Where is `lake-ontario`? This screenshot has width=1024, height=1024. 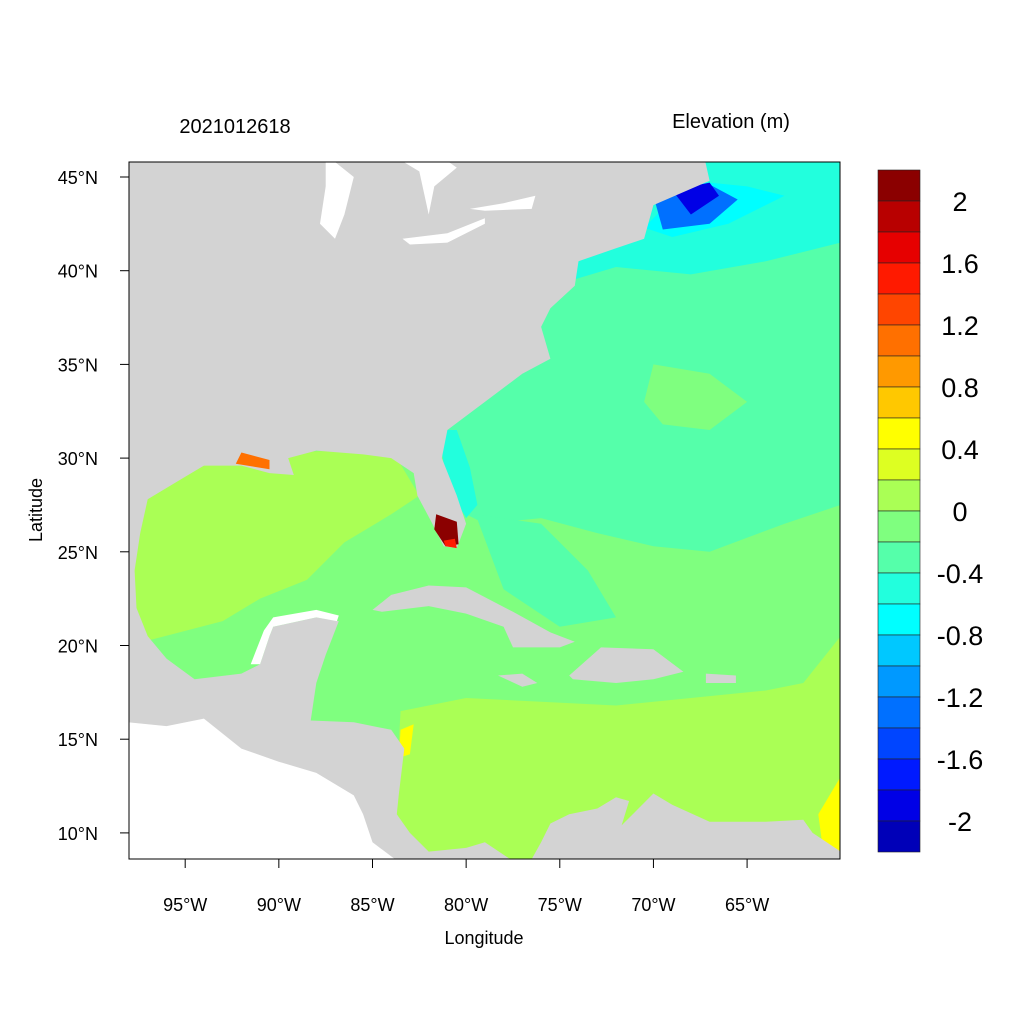 lake-ontario is located at coordinates (502, 203).